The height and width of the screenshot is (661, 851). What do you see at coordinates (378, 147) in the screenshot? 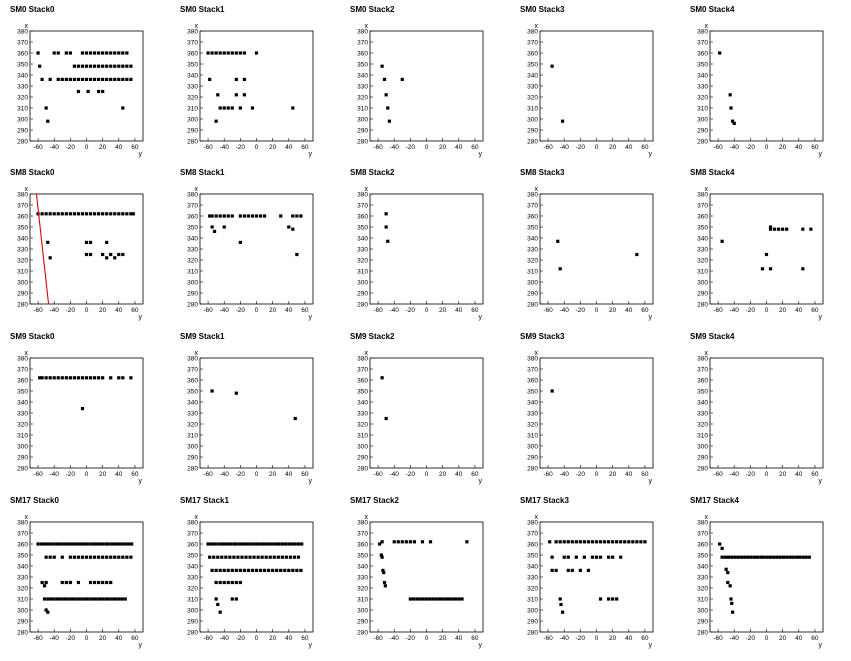
I see `x-tick-label: -60` at bounding box center [378, 147].